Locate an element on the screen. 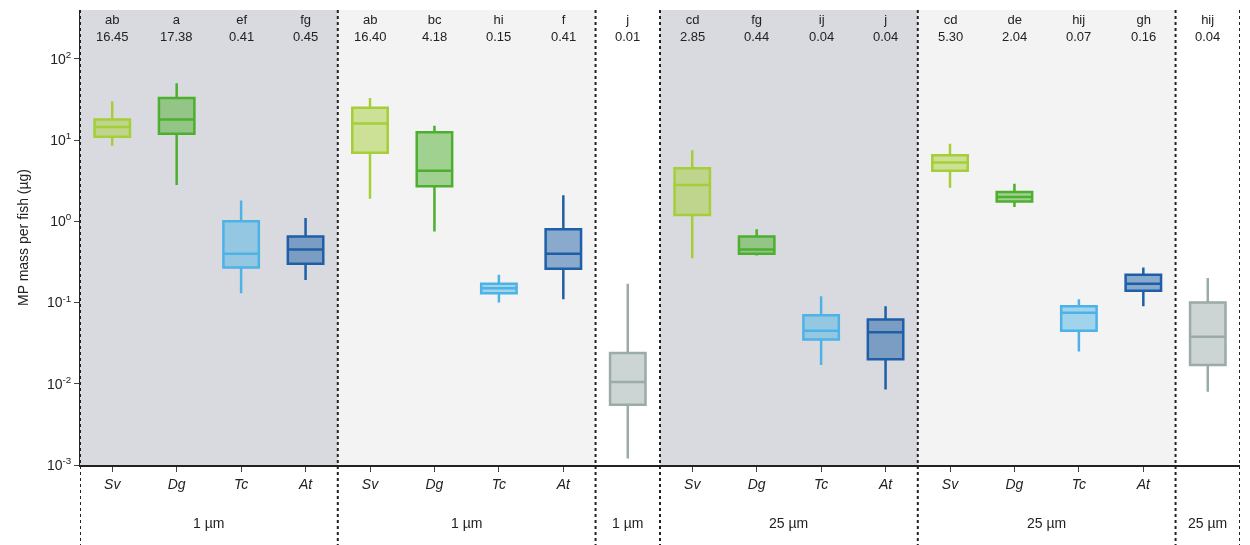 This screenshot has width=1250, height=545. annotation: hij 0.07 is located at coordinates (1079, 28).